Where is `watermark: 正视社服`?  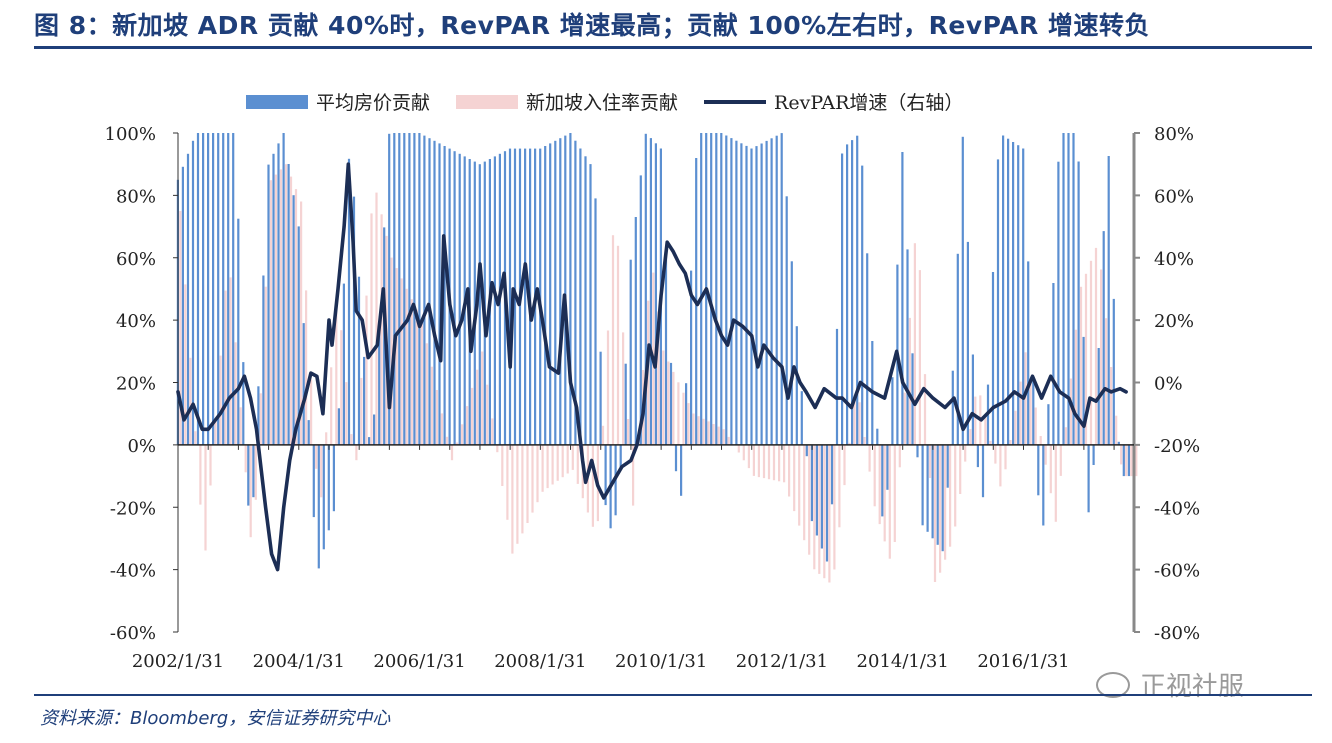 watermark: 正视社服 is located at coordinates (1170, 684).